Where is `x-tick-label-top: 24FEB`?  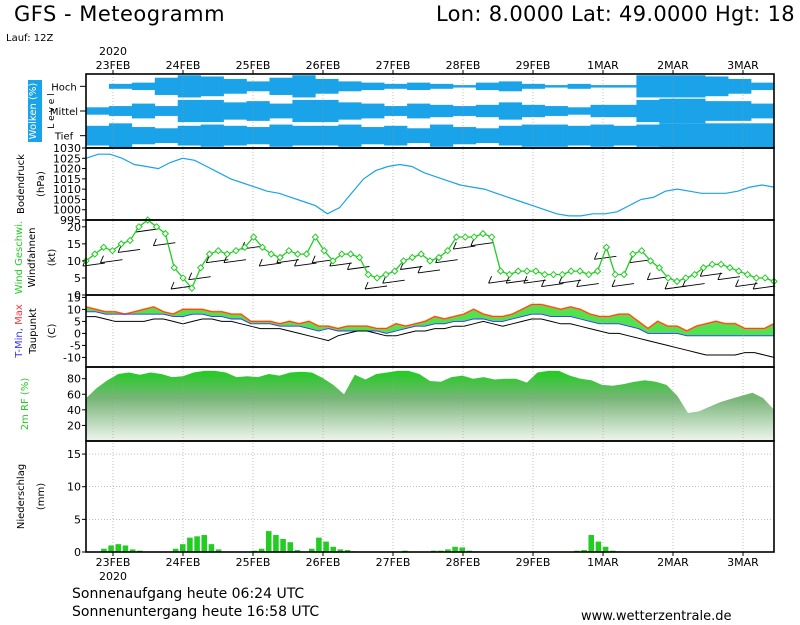 x-tick-label-top: 24FEB is located at coordinates (183, 65).